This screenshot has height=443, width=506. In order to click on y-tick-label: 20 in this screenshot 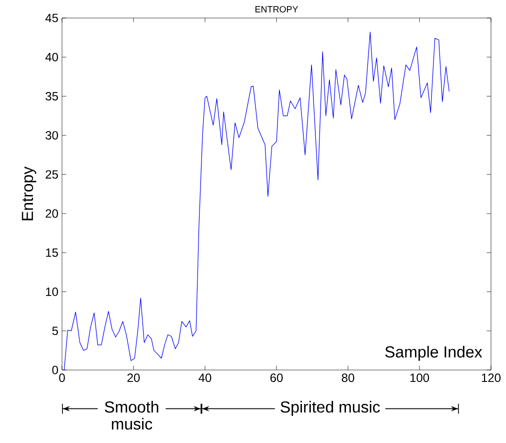, I will do `click(52, 213)`.